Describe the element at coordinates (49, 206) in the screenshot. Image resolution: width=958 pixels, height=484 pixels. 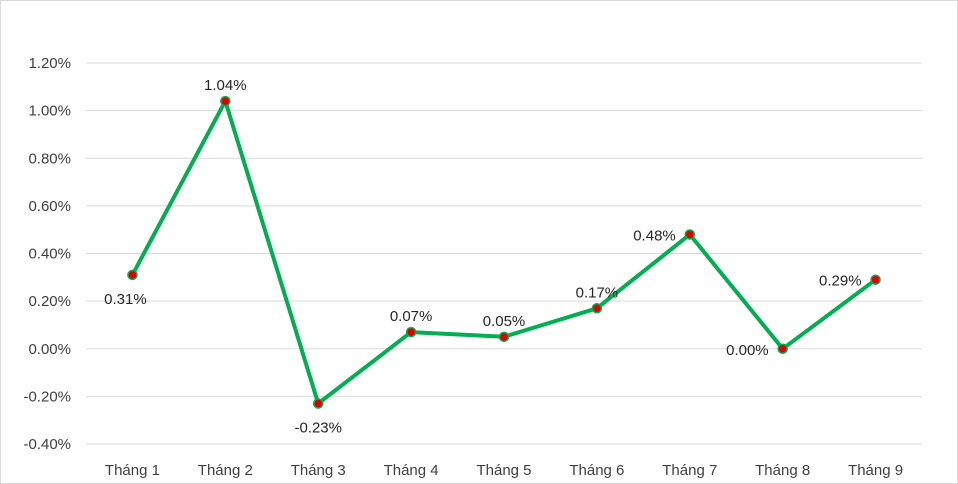
I see `y-tick-label: 0.60%` at that location.